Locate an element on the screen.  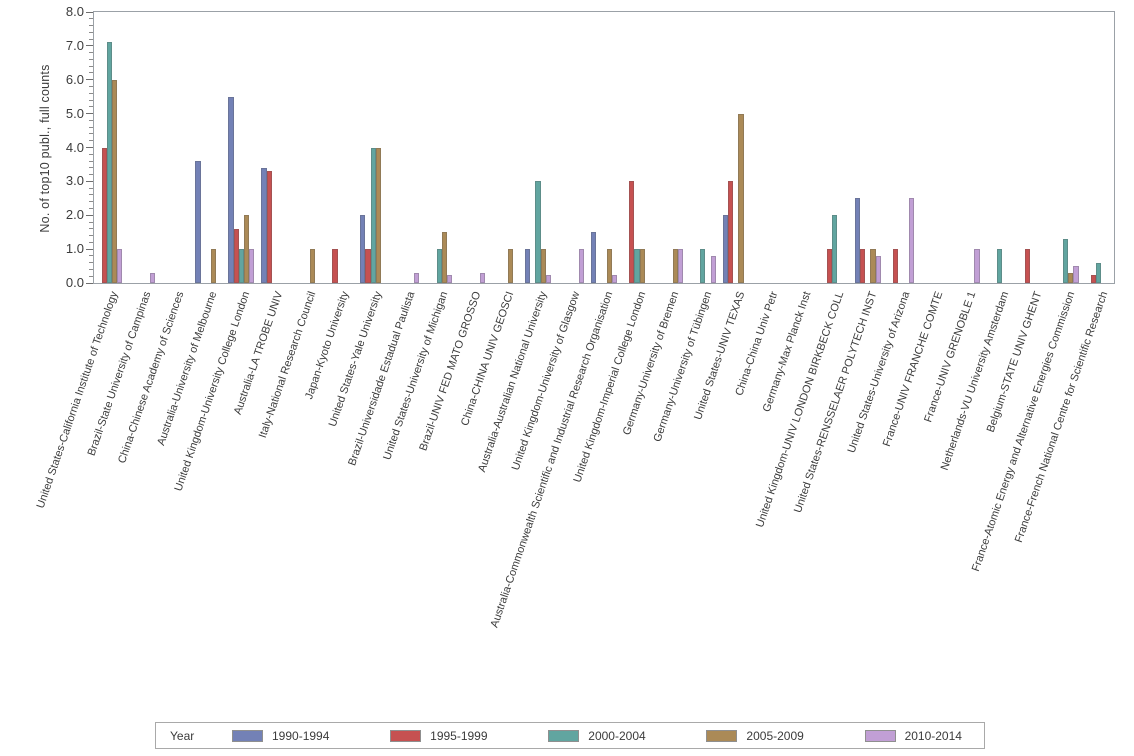
y-tick-label: 1.0 is located at coordinates (74, 249).